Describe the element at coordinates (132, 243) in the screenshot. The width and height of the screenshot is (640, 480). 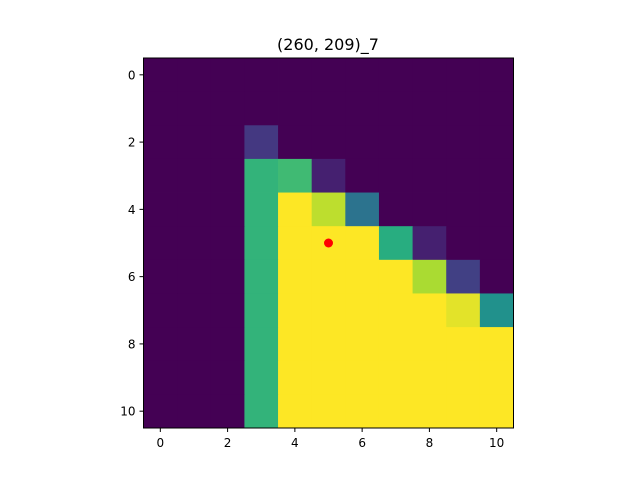
I see `y-axis: 0 2 4 6 8 10` at that location.